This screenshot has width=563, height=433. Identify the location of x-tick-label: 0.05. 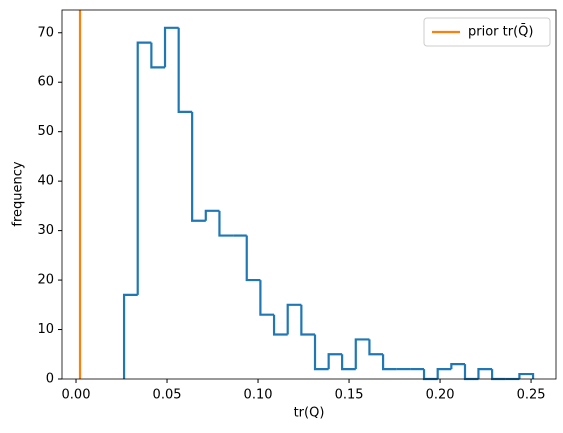
(167, 395).